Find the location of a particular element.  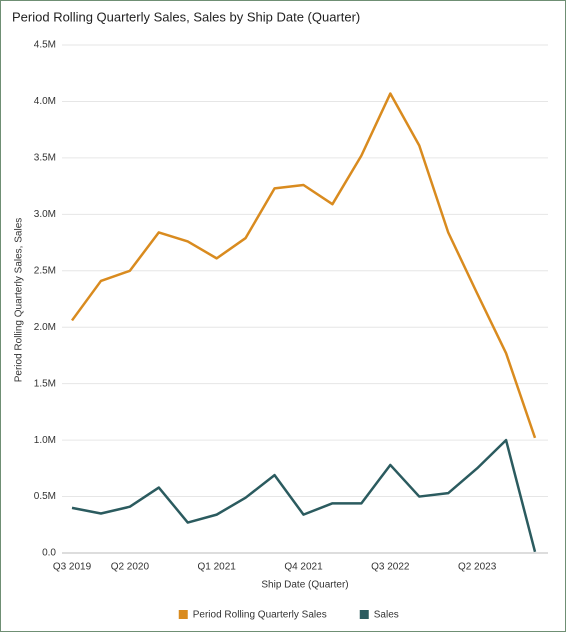

y-axis-title: Period Rolling Quarterly Sales, Sales is located at coordinates (19, 300).